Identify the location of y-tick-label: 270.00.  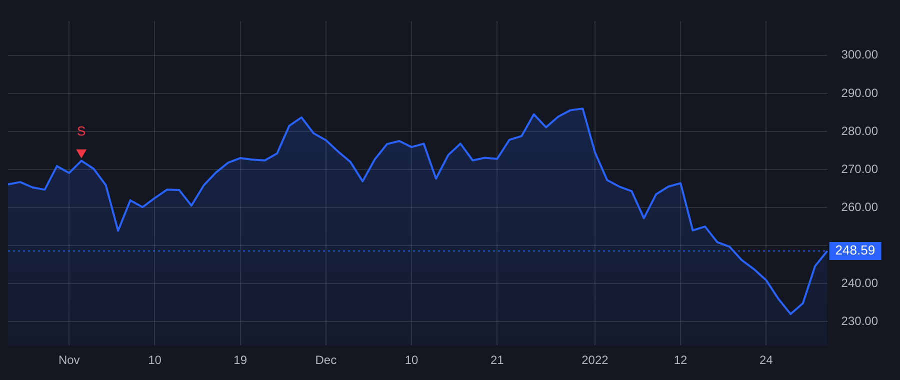
(859, 169).